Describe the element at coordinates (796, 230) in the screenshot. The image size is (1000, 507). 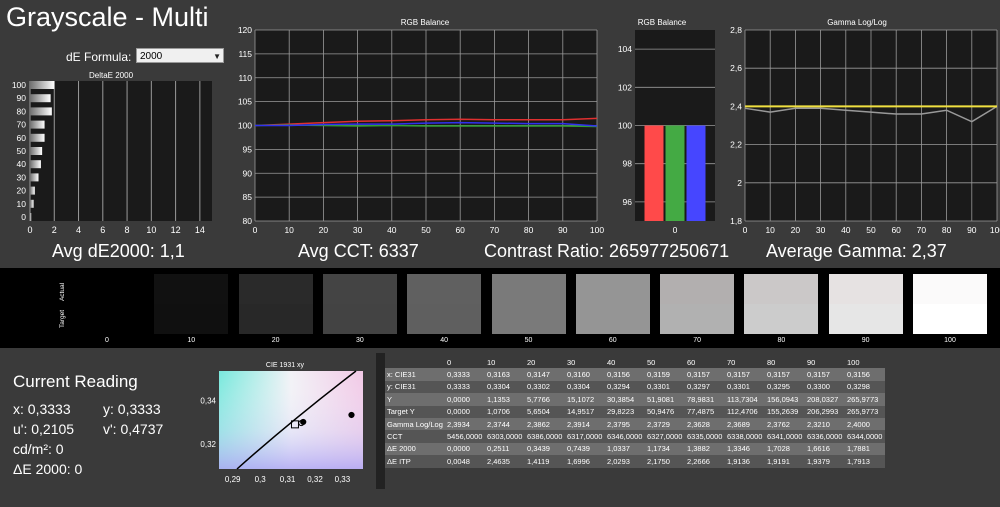
I see `gam-x-tick: 20` at that location.